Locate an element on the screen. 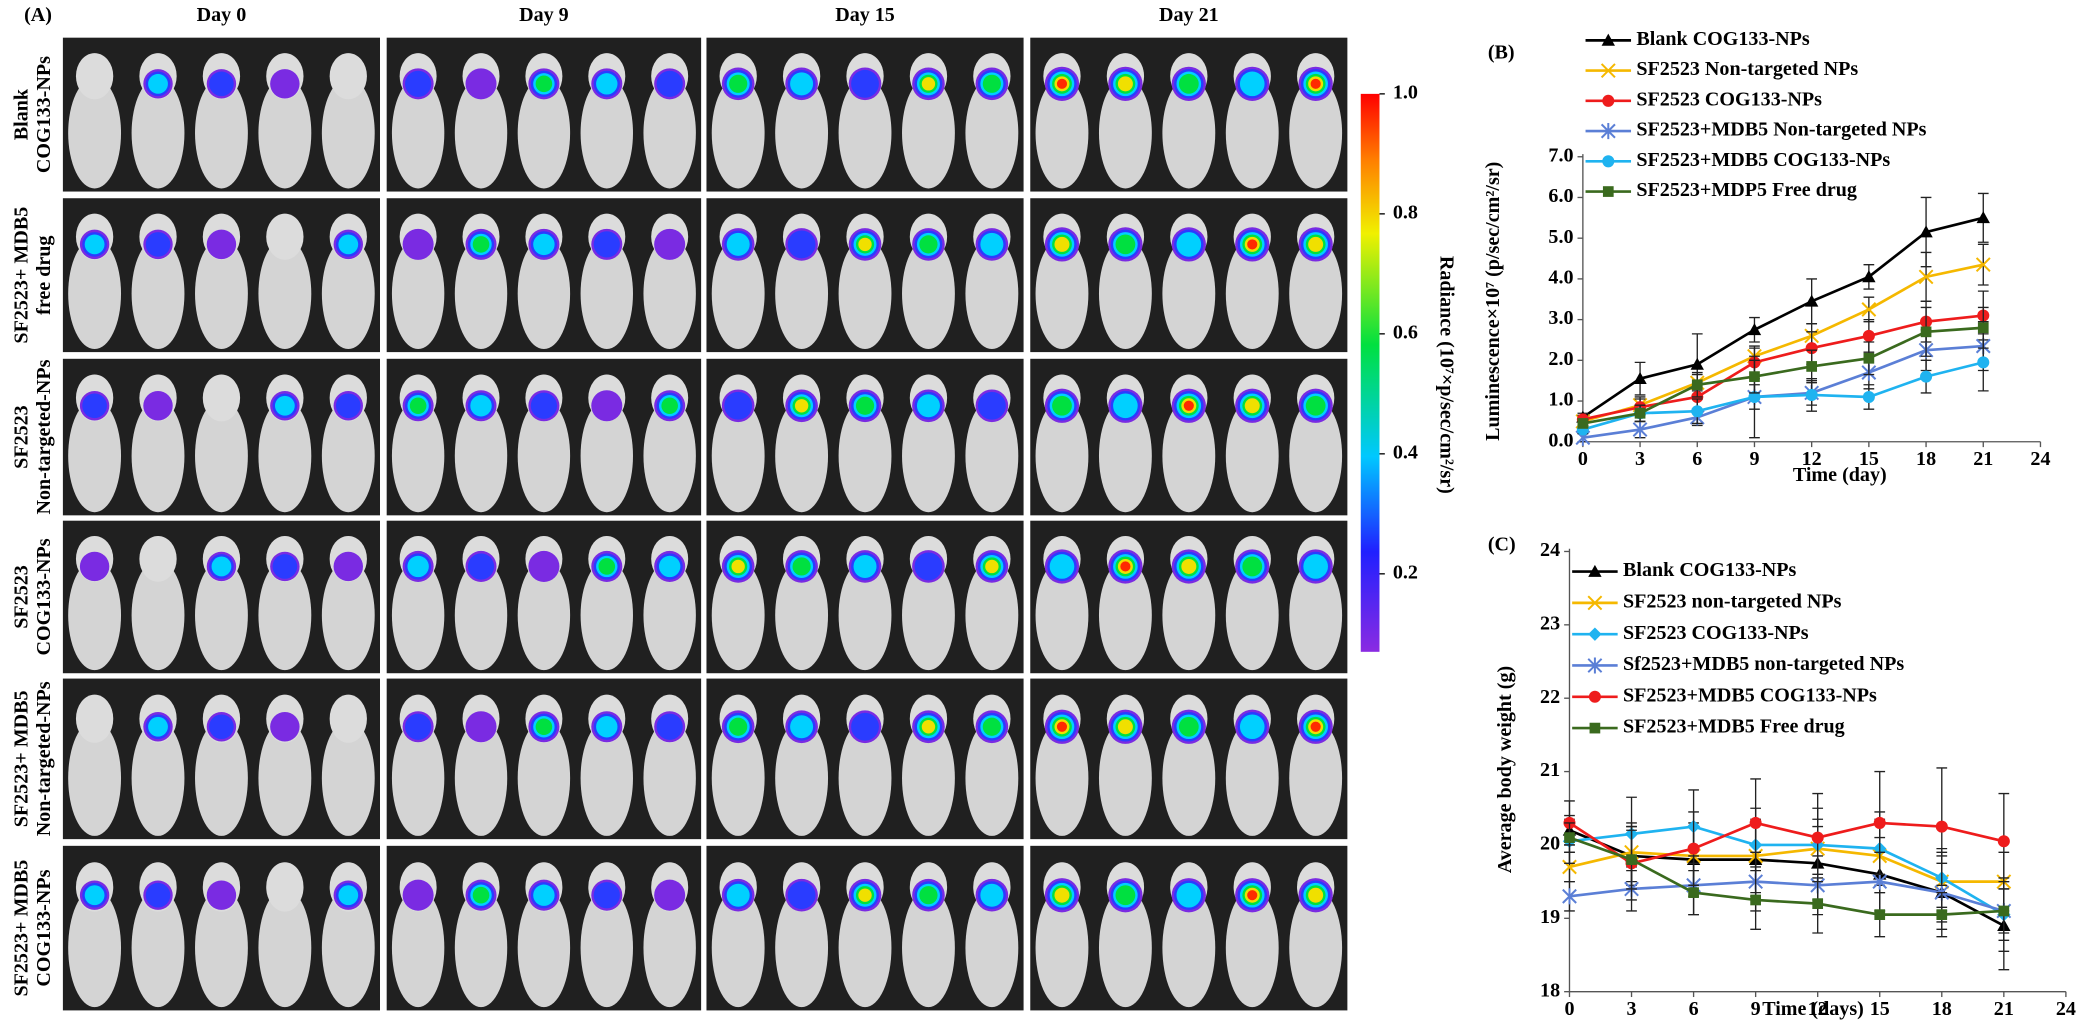  x-tick-label: 18 is located at coordinates (1926, 459).